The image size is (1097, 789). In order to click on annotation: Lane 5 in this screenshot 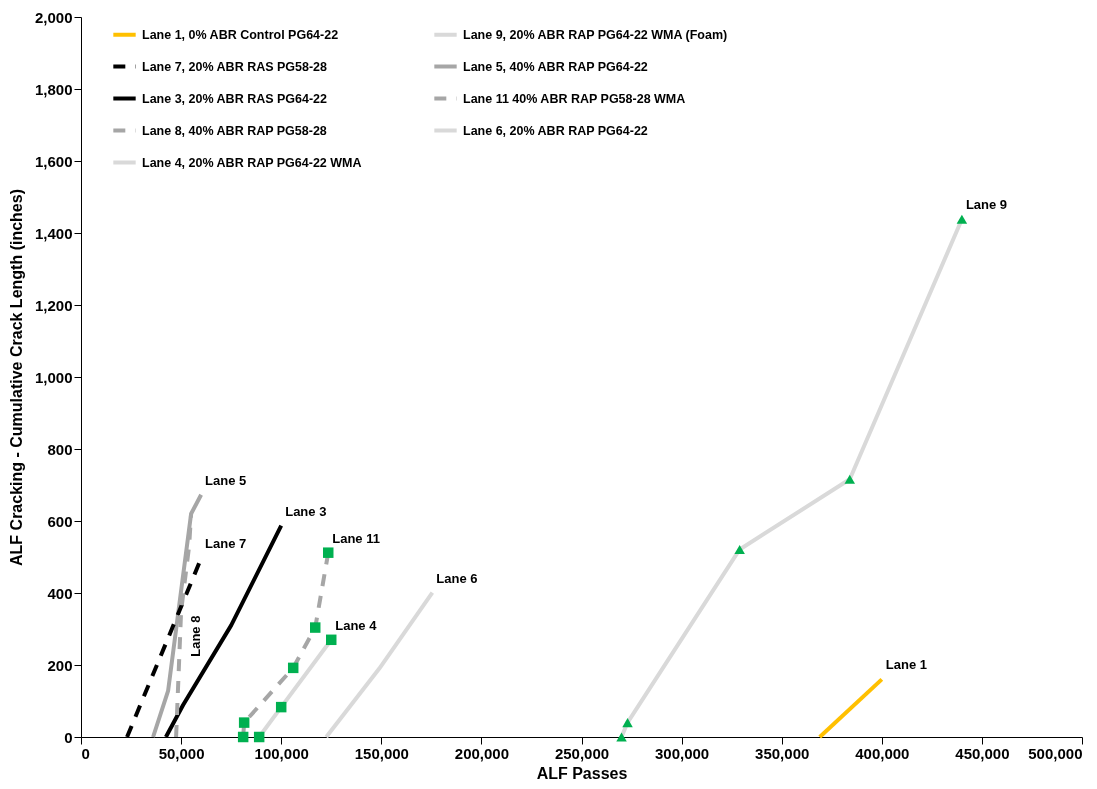, I will do `click(226, 480)`.